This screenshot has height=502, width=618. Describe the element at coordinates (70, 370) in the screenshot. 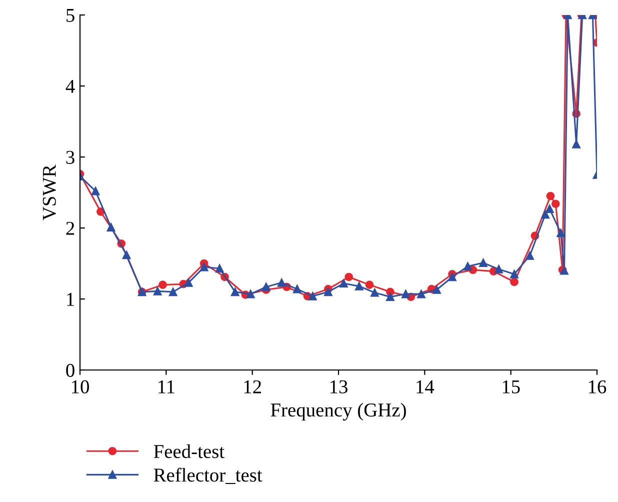

I see `y-tick-label: 0` at that location.